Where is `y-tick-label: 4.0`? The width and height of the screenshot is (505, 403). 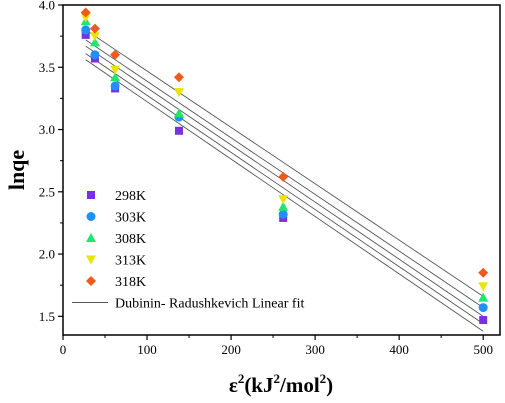 y-tick-label: 4.0 is located at coordinates (47, 6).